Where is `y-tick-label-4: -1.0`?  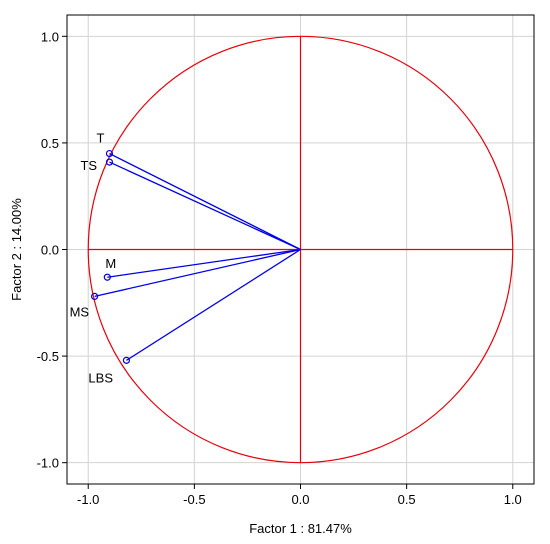
y-tick-label-4: -1.0 is located at coordinates (48, 463).